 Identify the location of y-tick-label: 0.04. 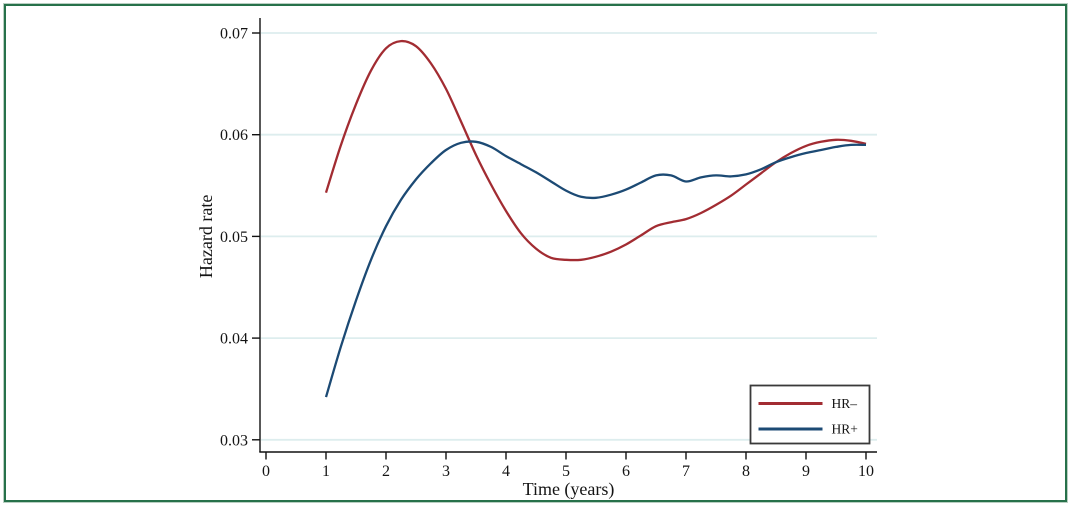
(234, 339).